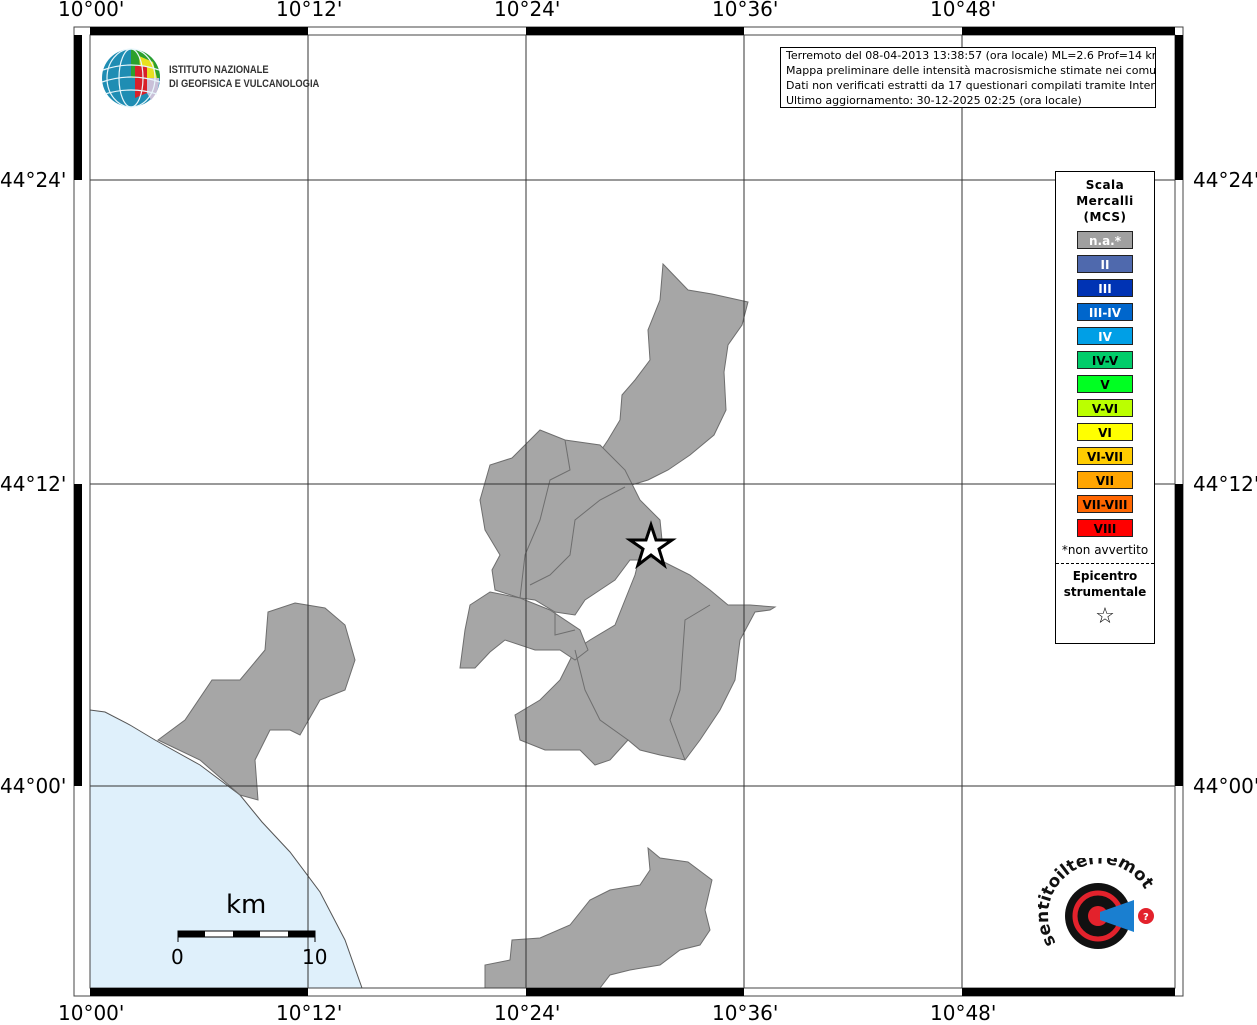  Describe the element at coordinates (177, 957) in the screenshot. I see `scale-bar-min: 0` at that location.